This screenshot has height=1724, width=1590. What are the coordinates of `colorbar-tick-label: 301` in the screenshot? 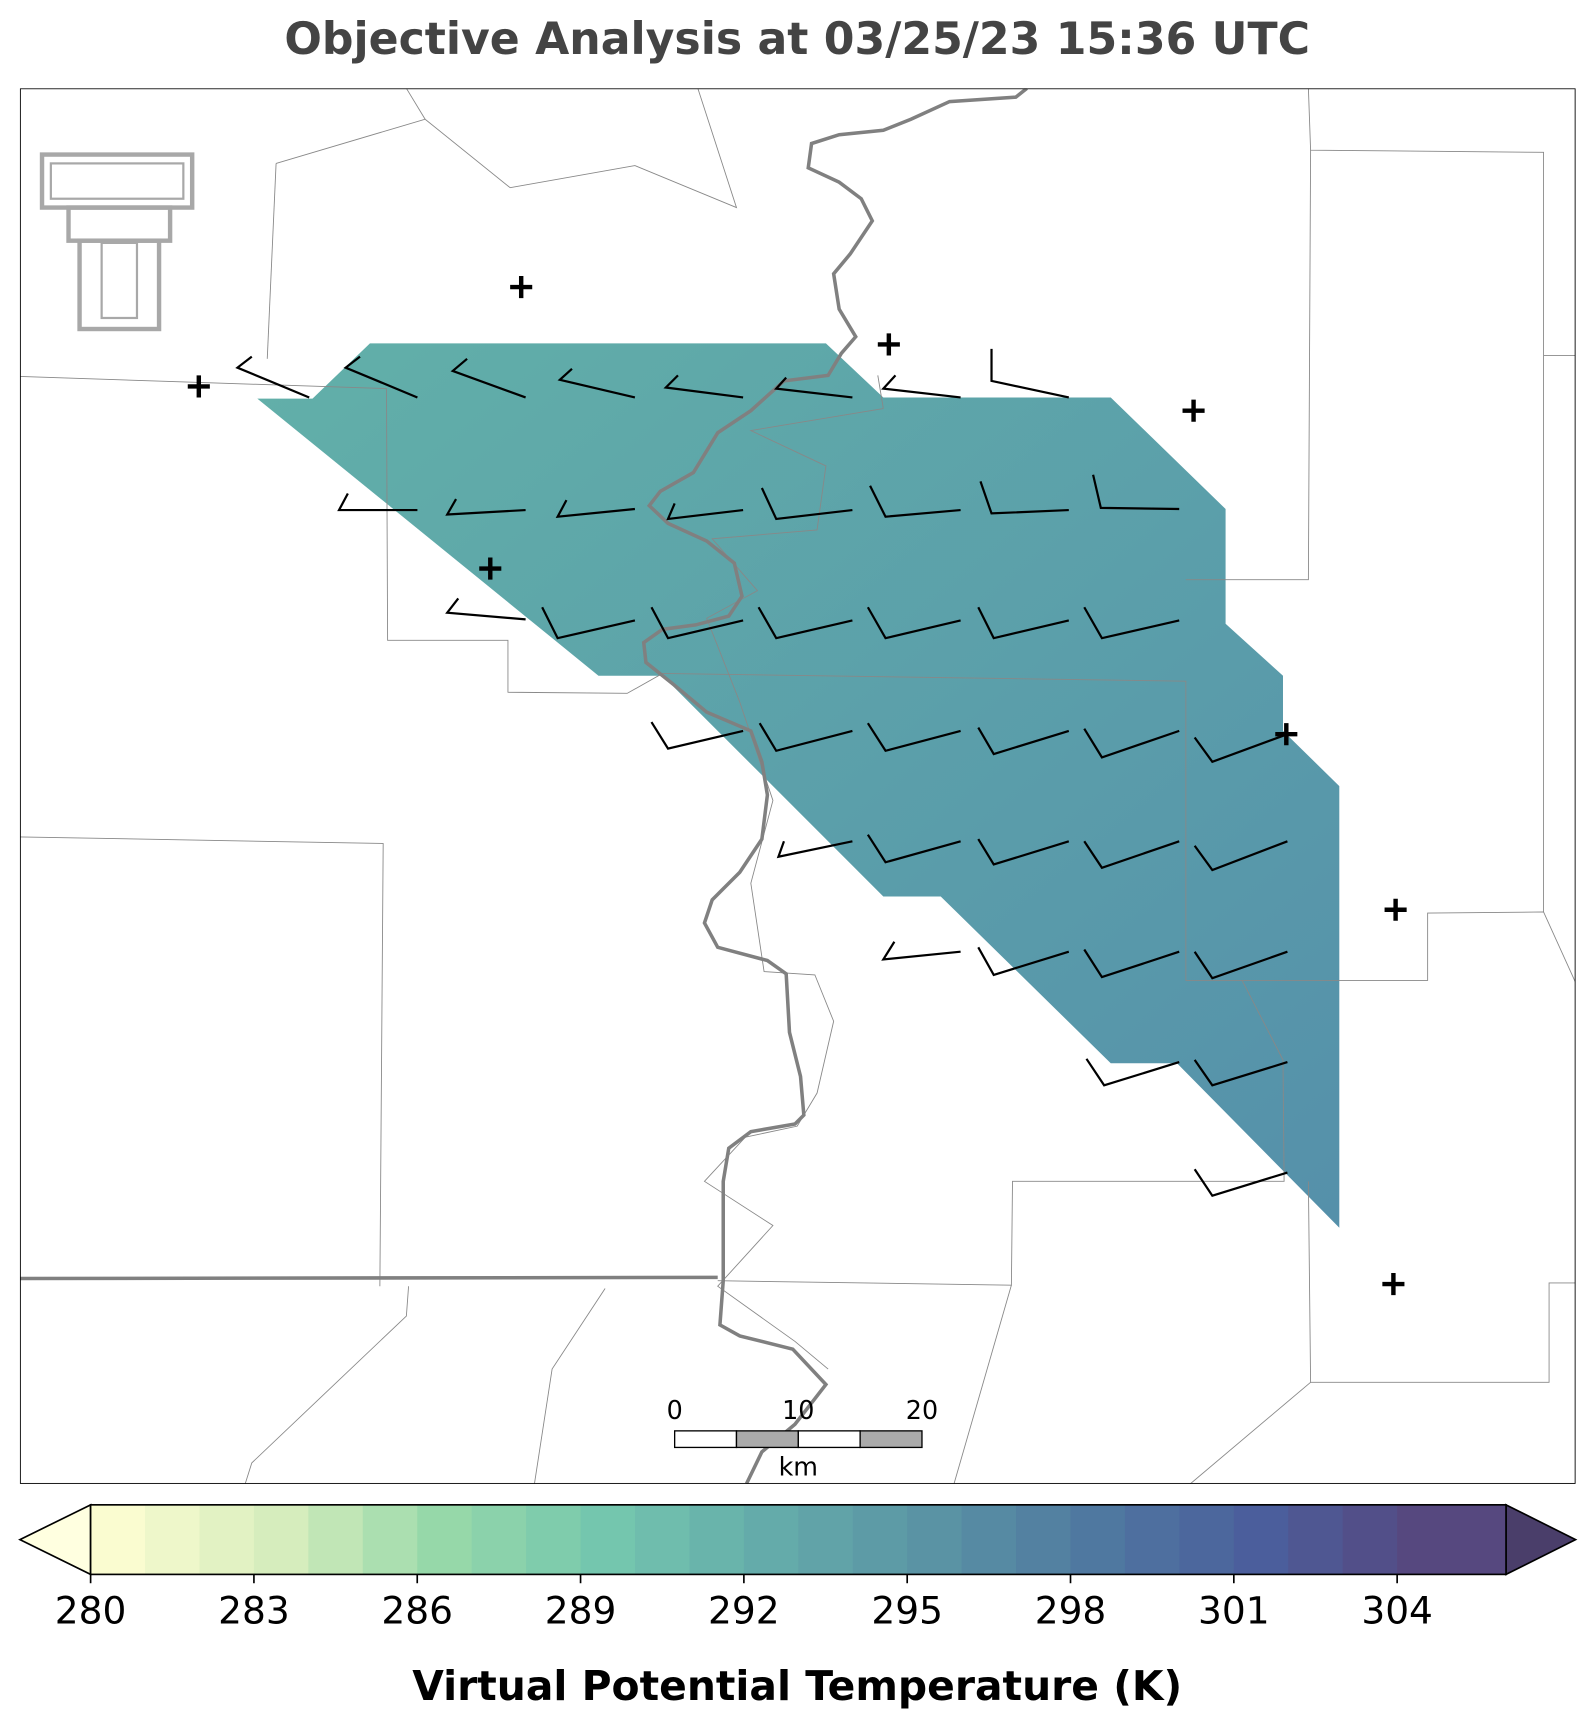 It's located at (1234, 1611).